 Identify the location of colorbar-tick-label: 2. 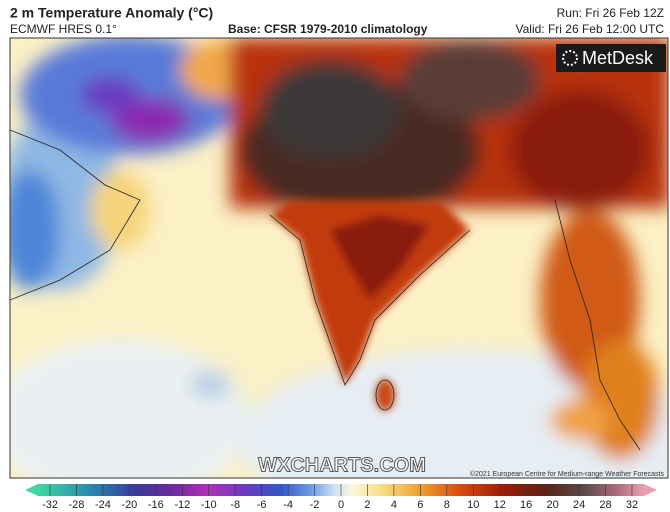
(367, 505).